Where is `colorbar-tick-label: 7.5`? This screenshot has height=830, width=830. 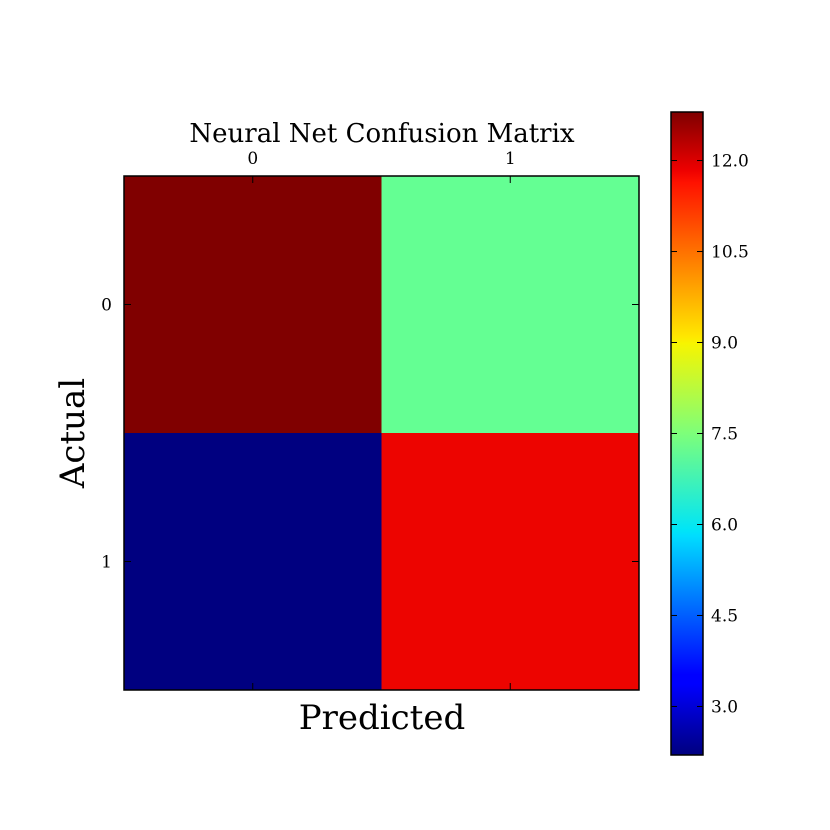
colorbar-tick-label: 7.5 is located at coordinates (724, 435).